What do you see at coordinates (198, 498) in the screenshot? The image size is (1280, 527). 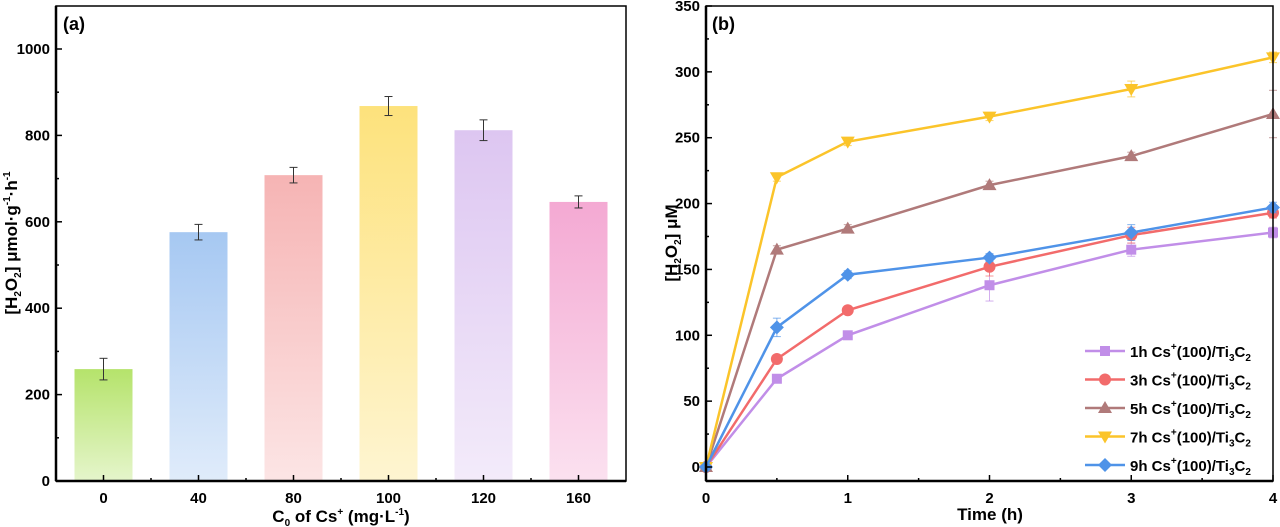 I see `x-tick-label: 40` at bounding box center [198, 498].